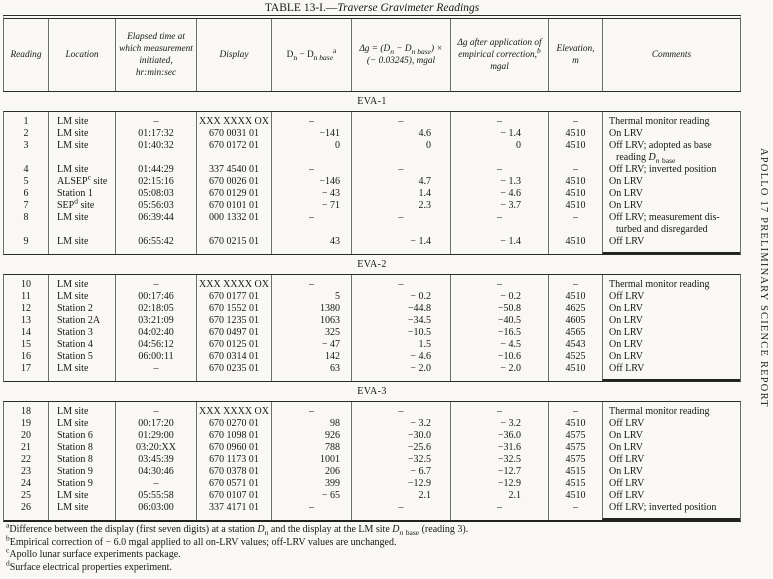  I want to click on cell-delta-g: − 0.2, so click(400, 297).